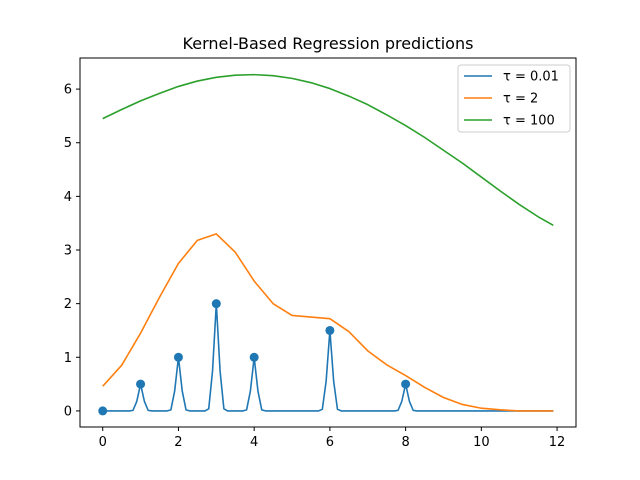 This screenshot has height=480, width=640. I want to click on y-tick-label: 0, so click(68, 411).